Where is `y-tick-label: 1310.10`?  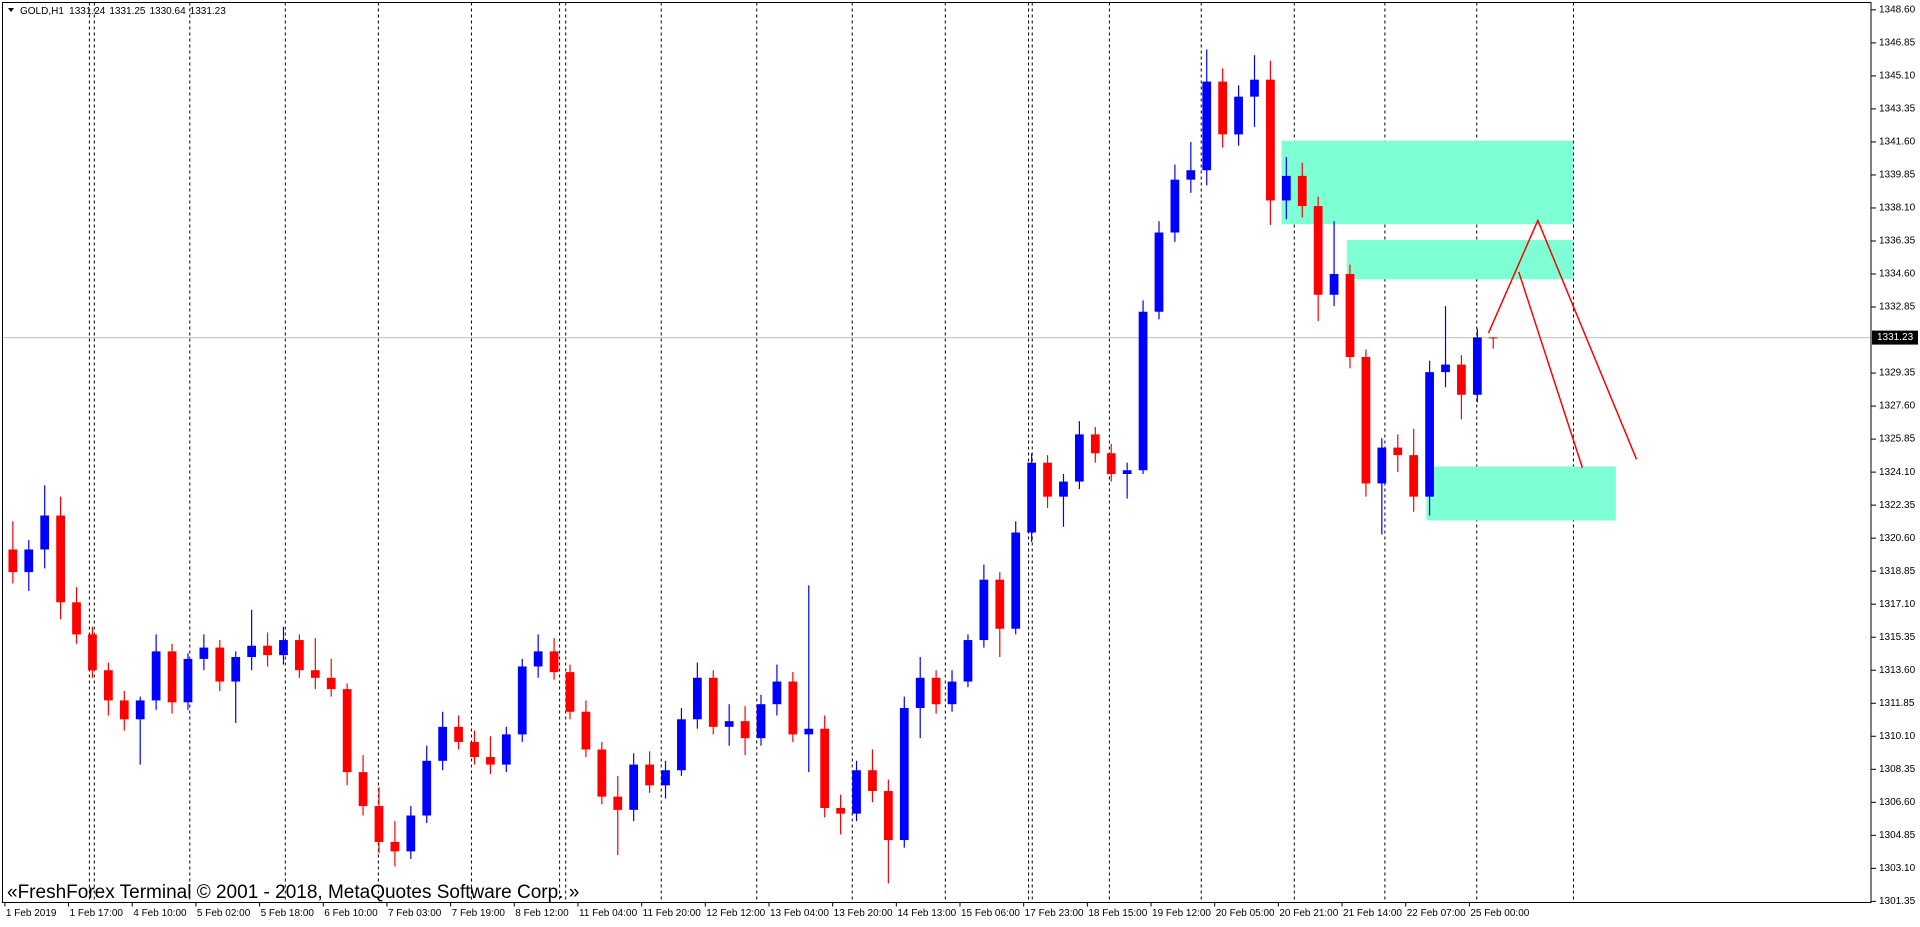 y-tick-label: 1310.10 is located at coordinates (1897, 736).